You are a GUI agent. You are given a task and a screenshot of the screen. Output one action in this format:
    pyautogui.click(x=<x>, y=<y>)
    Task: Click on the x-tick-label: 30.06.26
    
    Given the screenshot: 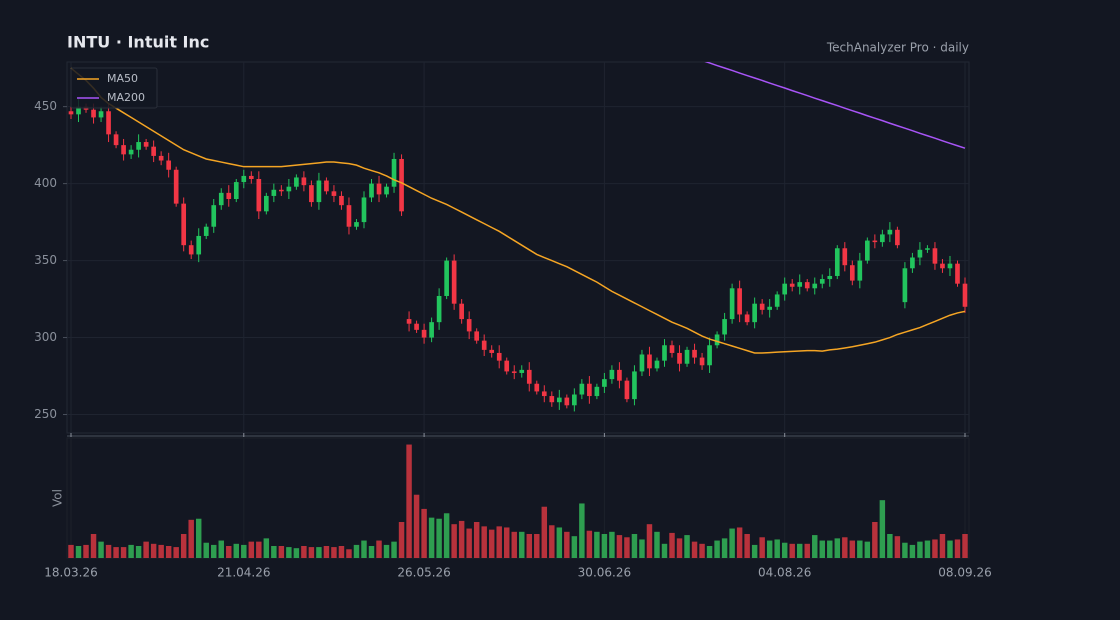 What is the action you would take?
    pyautogui.click(x=604, y=573)
    